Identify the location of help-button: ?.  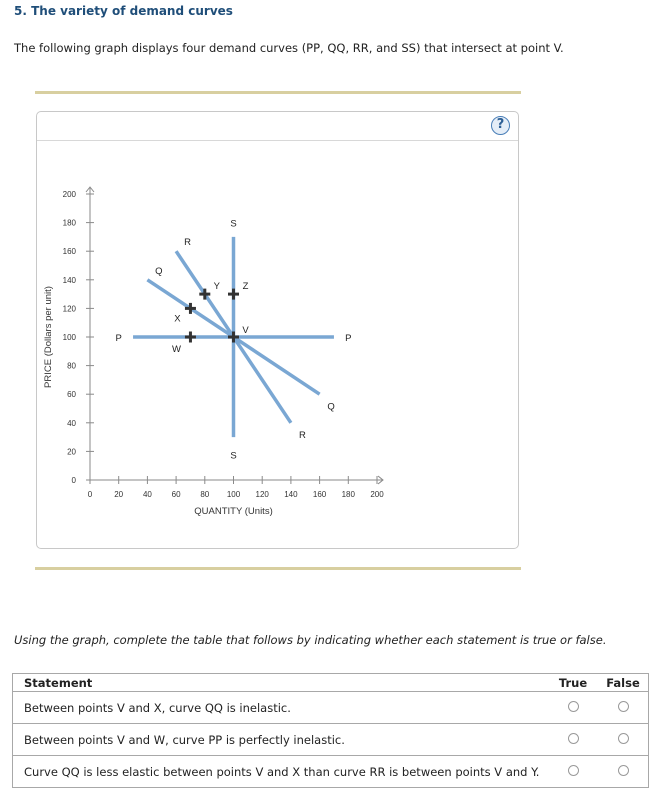
(500, 125).